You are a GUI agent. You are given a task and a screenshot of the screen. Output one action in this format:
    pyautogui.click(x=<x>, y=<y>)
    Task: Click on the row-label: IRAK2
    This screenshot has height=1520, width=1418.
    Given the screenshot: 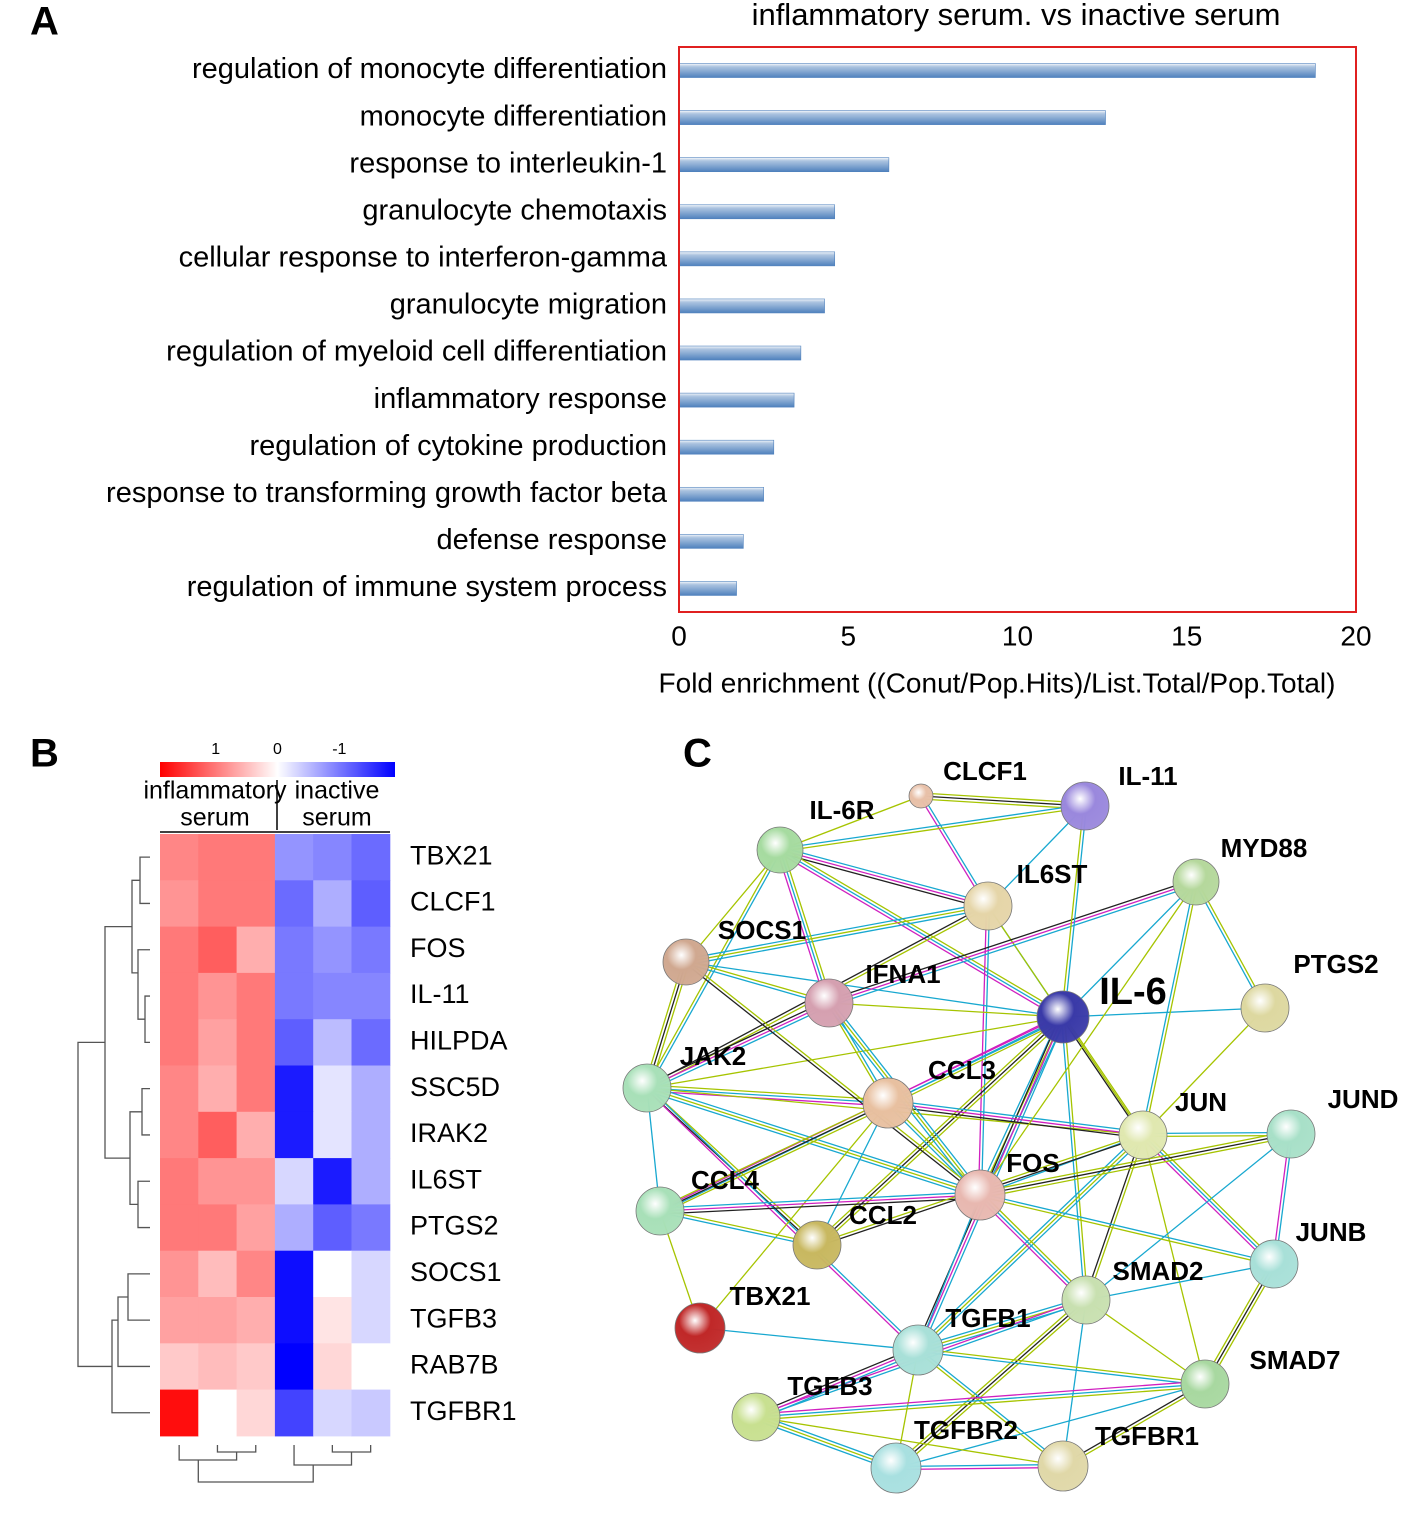 What is the action you would take?
    pyautogui.click(x=449, y=1133)
    